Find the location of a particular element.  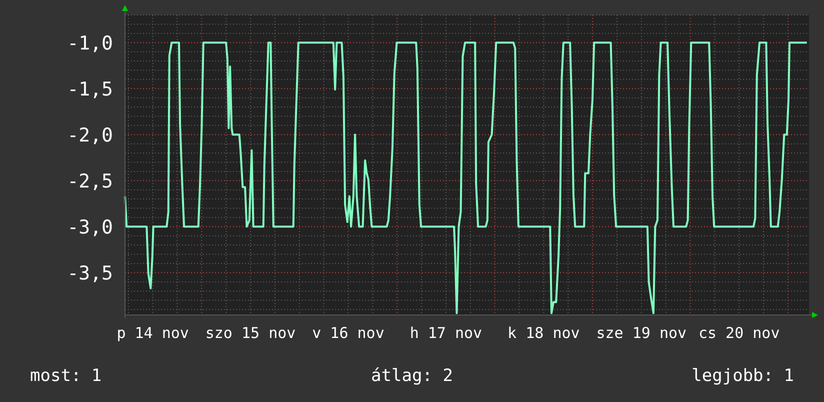

x-tick-label: cs 20 nov is located at coordinates (739, 333).